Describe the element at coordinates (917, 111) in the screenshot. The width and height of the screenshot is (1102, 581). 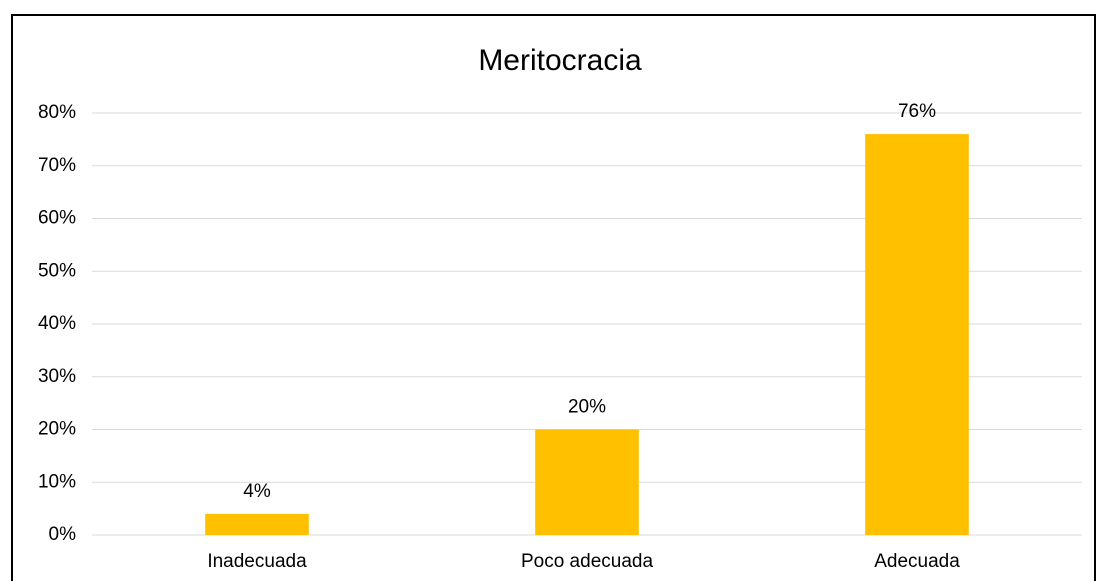
I see `data-label: 76%` at that location.